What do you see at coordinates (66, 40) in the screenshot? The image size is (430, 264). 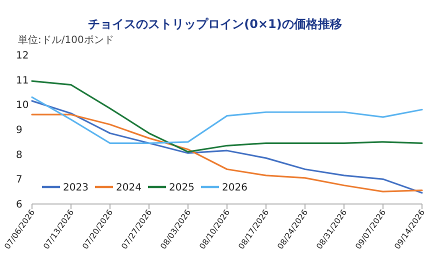 I see `chart-subtitle: 単位:ドル/100ポンド` at bounding box center [66, 40].